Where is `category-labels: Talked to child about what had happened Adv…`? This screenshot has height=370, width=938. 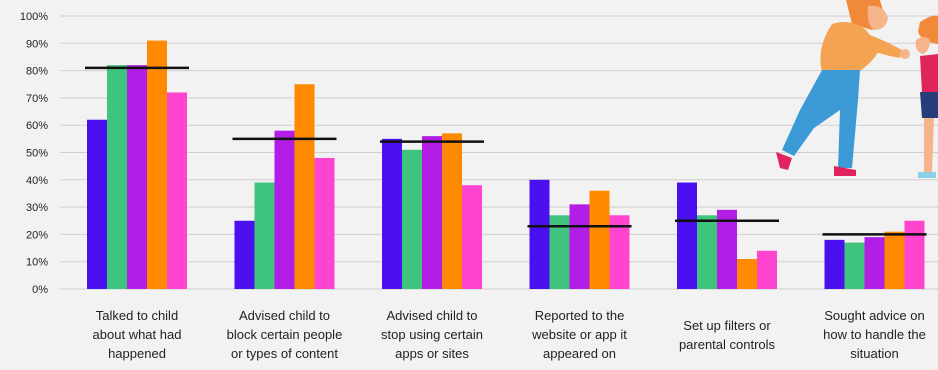 category-labels: Talked to child about what had happened Adv… is located at coordinates (509, 334).